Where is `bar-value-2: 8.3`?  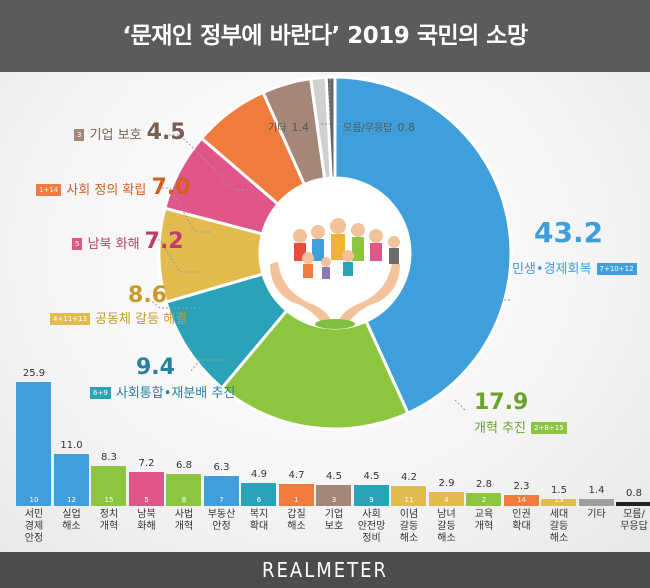
bar-value-2: 8.3 is located at coordinates (109, 458).